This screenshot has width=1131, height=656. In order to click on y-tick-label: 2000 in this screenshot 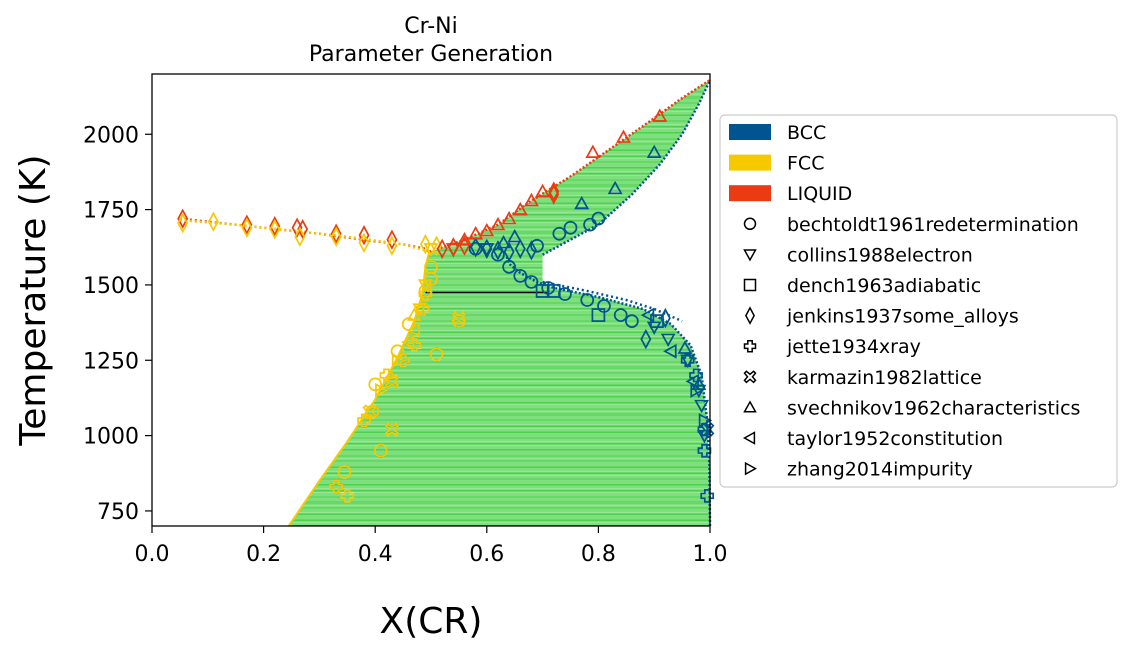, I will do `click(111, 135)`.